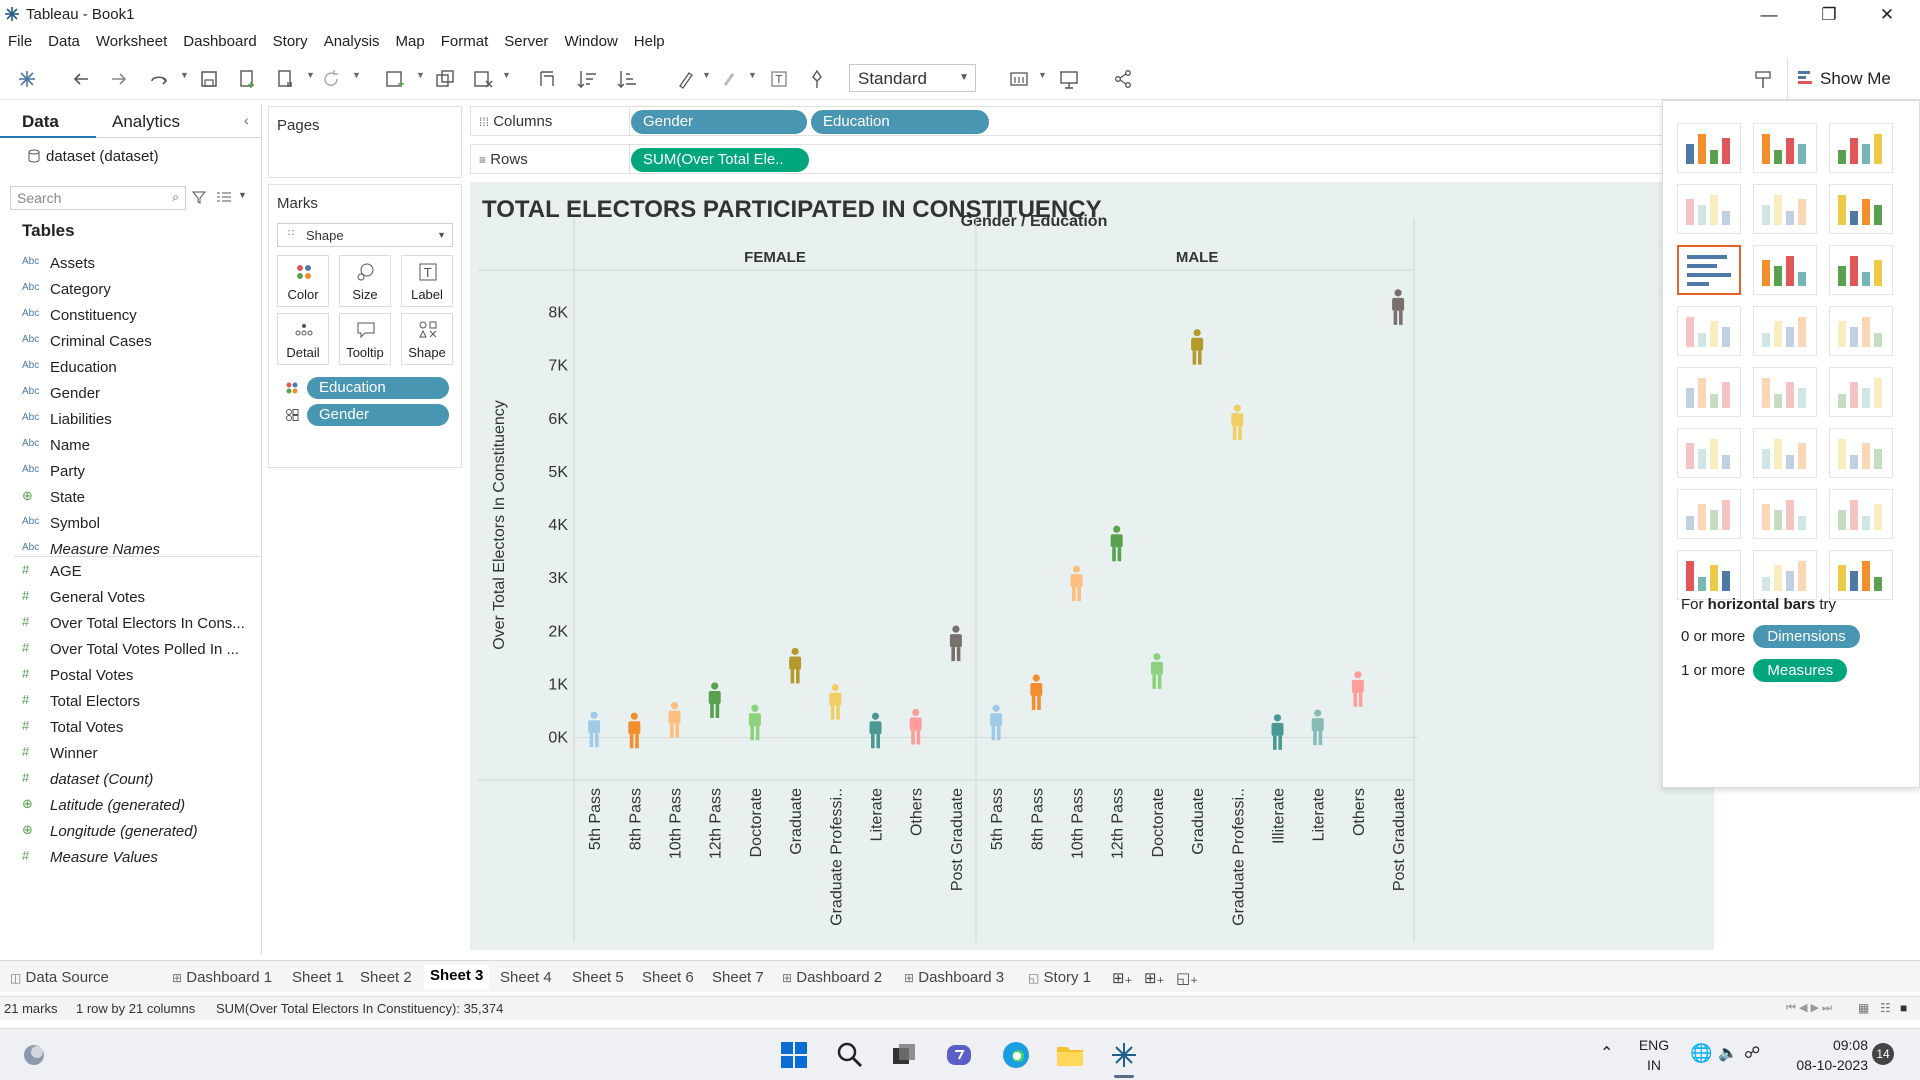 The width and height of the screenshot is (1920, 1080). What do you see at coordinates (130, 858) in the screenshot?
I see `field-measure-values: # Measure Values` at bounding box center [130, 858].